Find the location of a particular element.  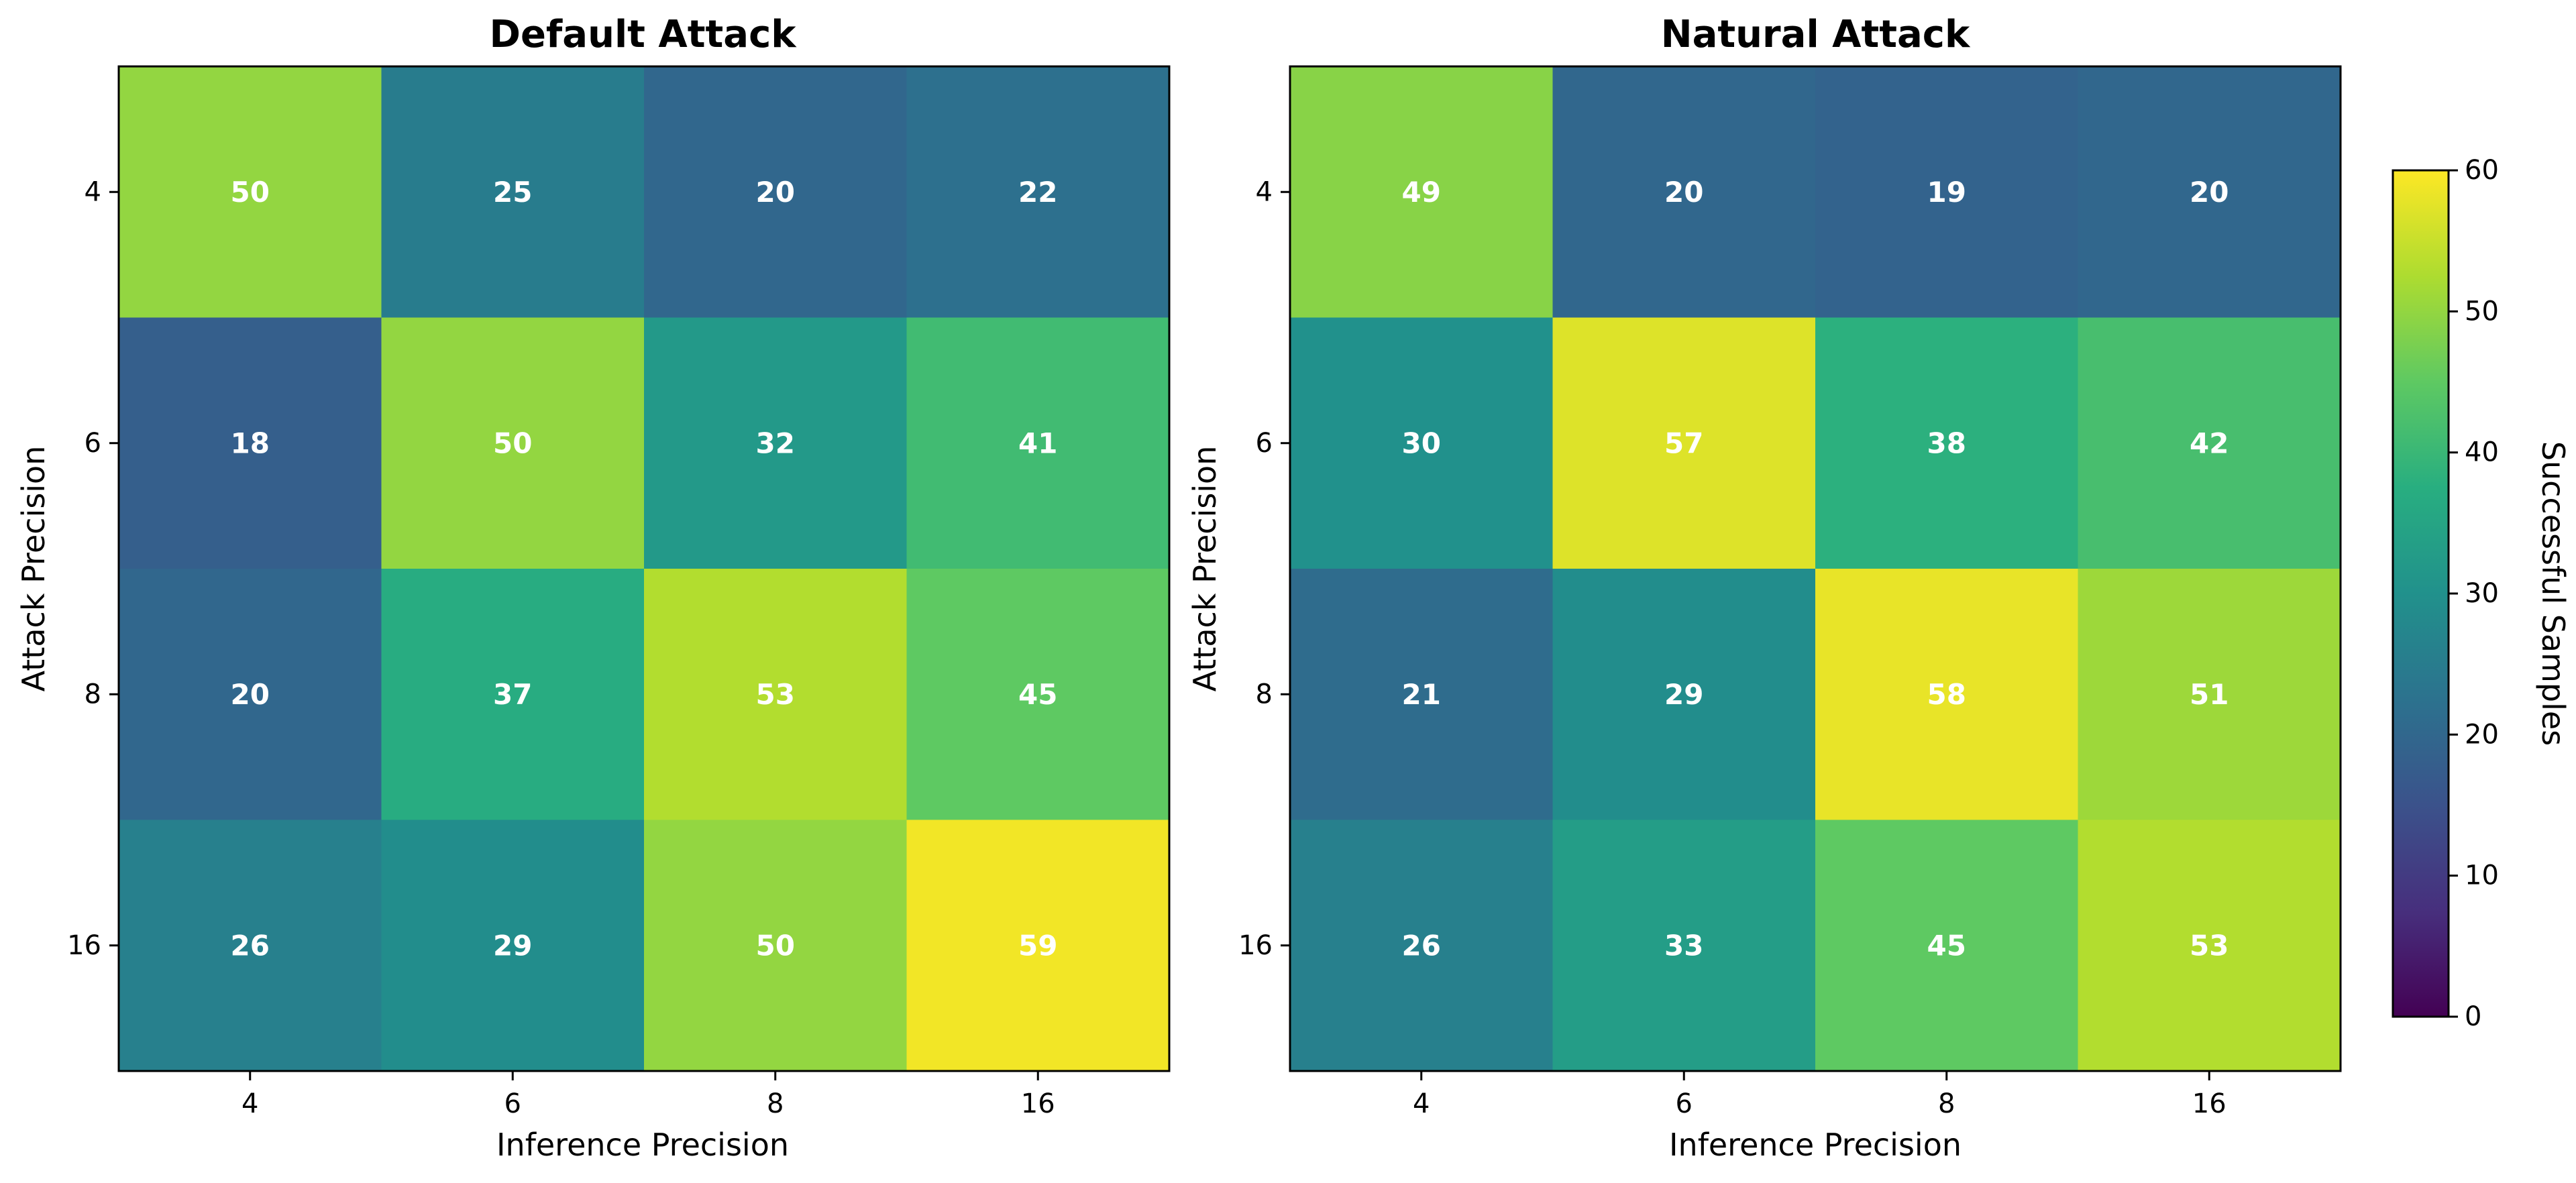

cell-value-label: 37 is located at coordinates (512, 694).